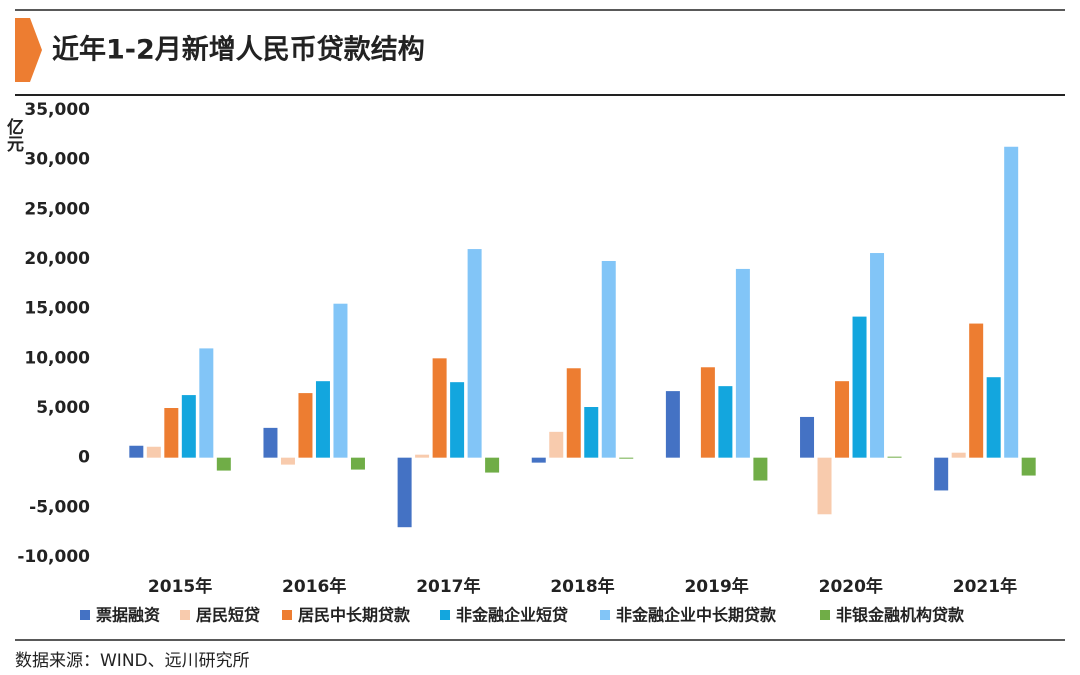 This screenshot has height=675, width=1080. I want to click on x-tick-label: 2015年, so click(180, 586).